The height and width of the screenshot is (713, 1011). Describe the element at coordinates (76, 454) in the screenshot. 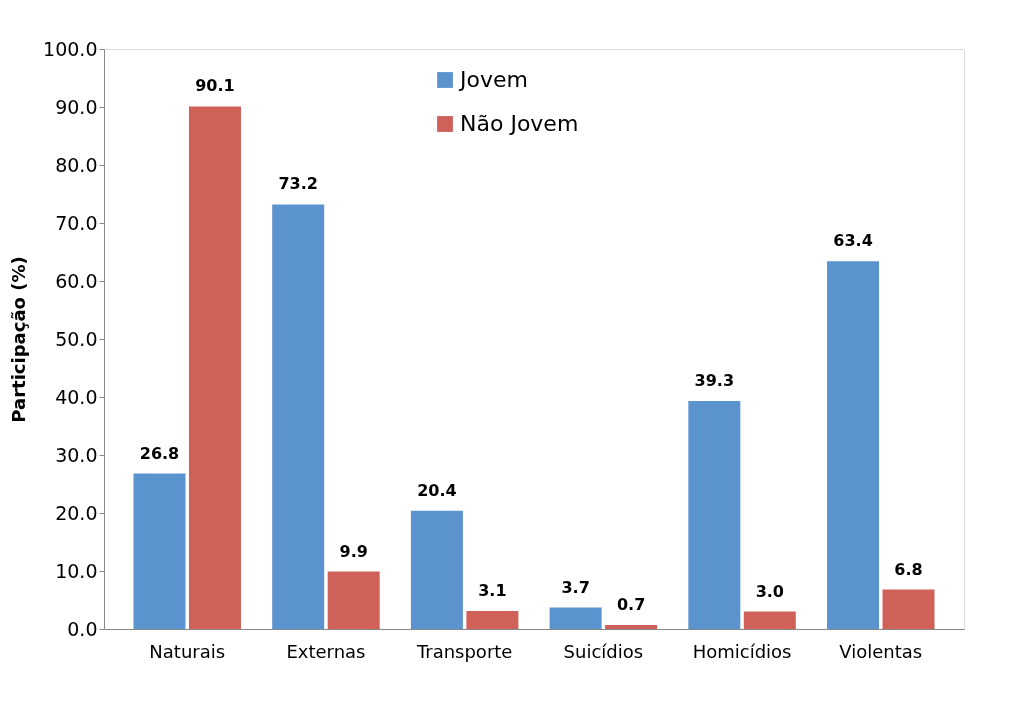

I see `y-tick-label: 30.0` at that location.